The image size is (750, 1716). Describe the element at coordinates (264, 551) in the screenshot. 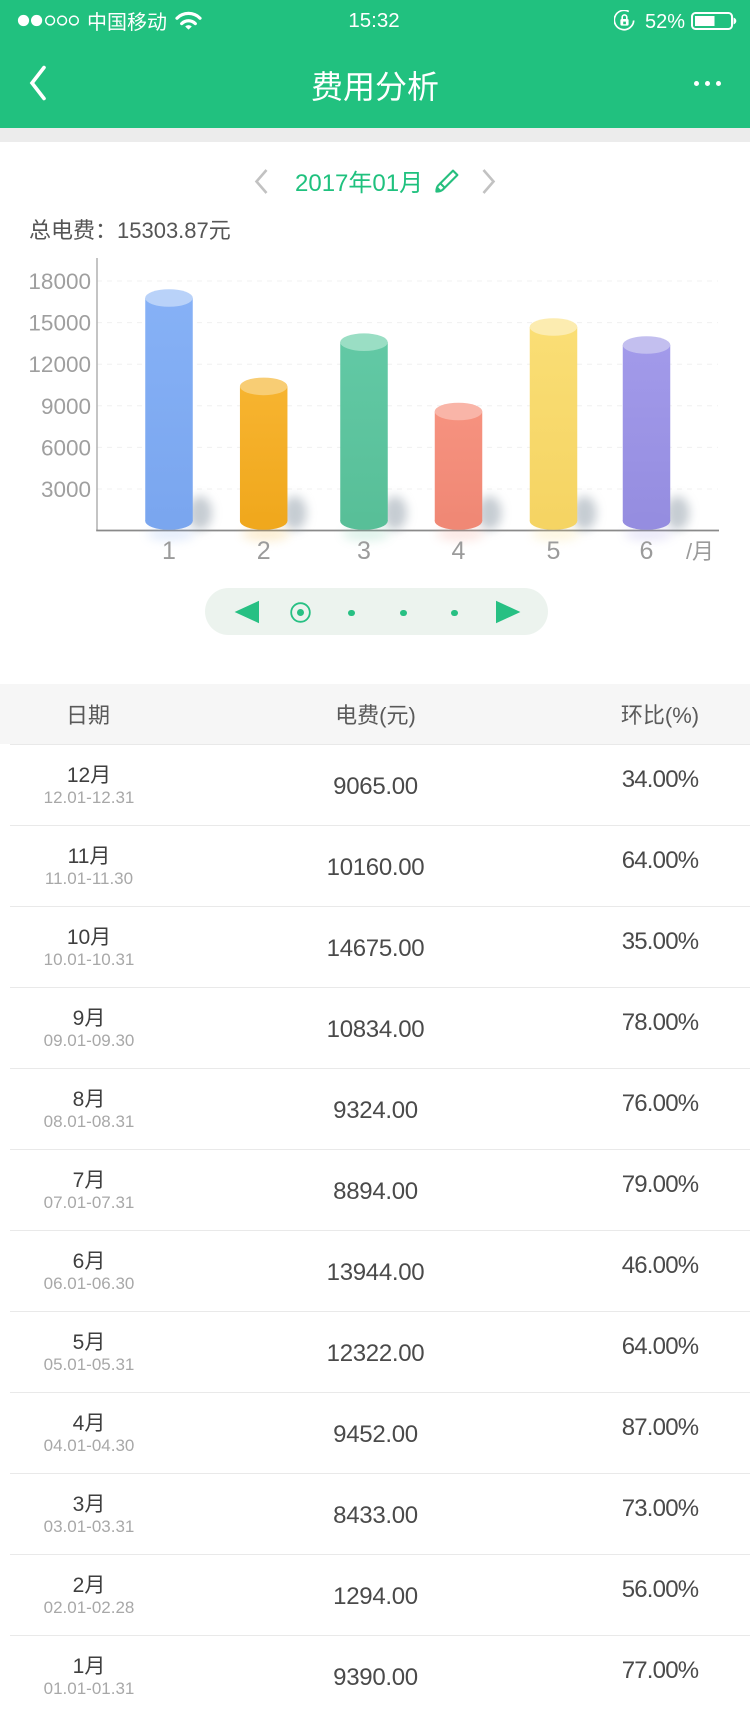

I see `svg-text: 2` at that location.